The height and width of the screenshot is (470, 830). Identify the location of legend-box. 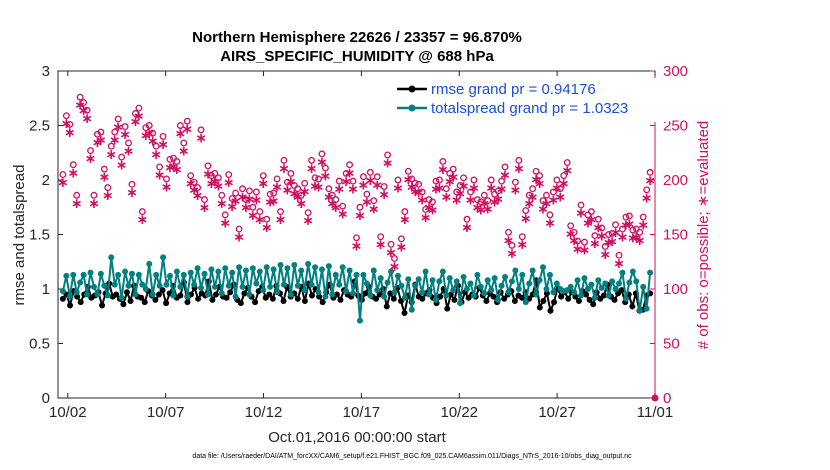
(531, 100).